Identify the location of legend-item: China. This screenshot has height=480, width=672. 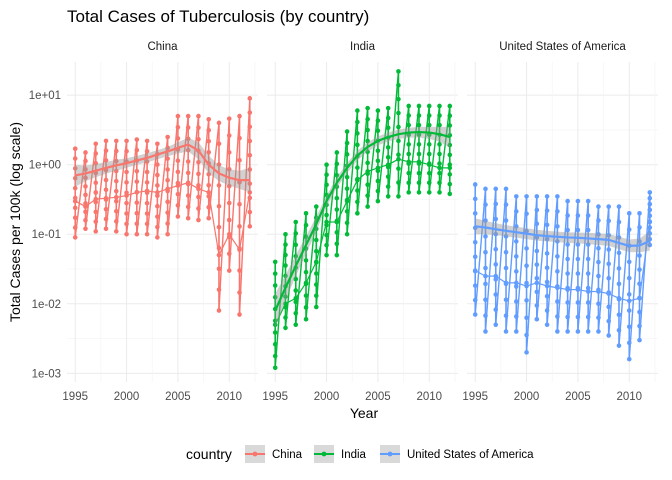
(274, 454).